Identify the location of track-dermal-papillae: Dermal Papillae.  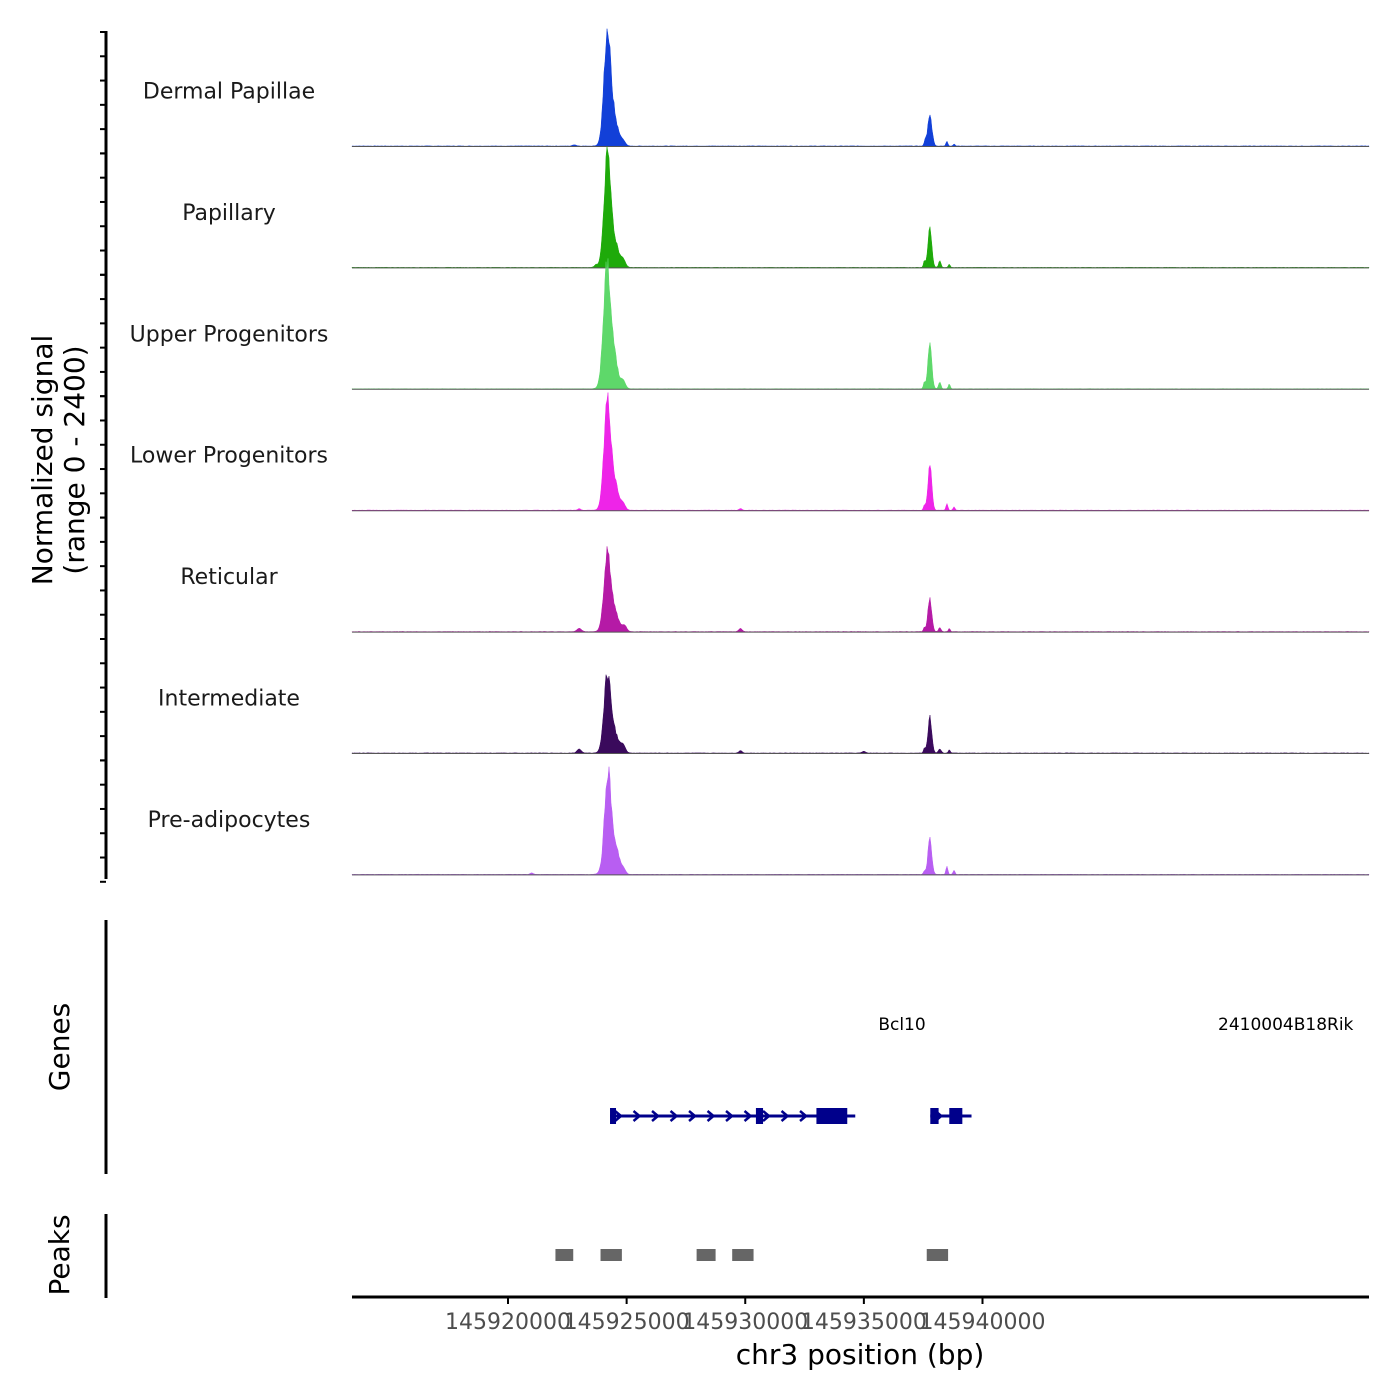
(756, 87).